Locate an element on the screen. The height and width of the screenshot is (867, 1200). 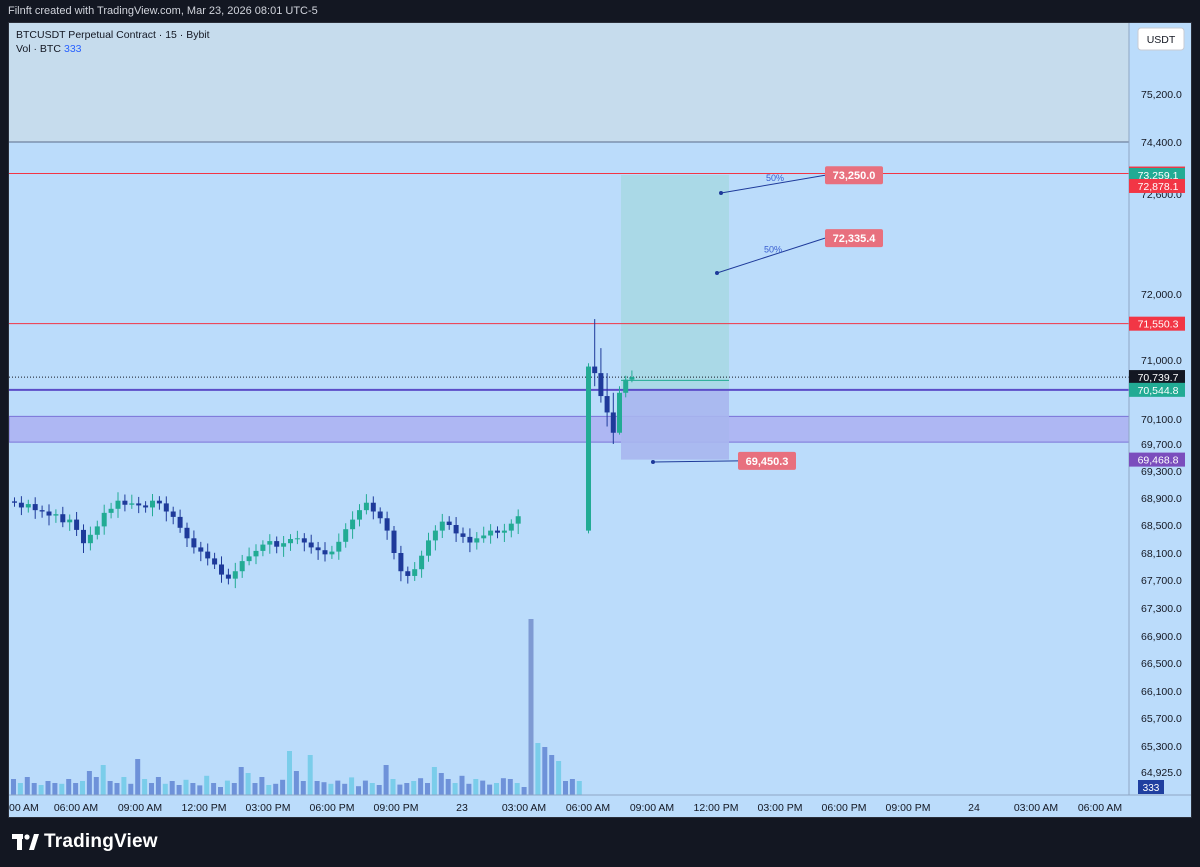
time-tick-label: 09:00 PM is located at coordinates (396, 808).